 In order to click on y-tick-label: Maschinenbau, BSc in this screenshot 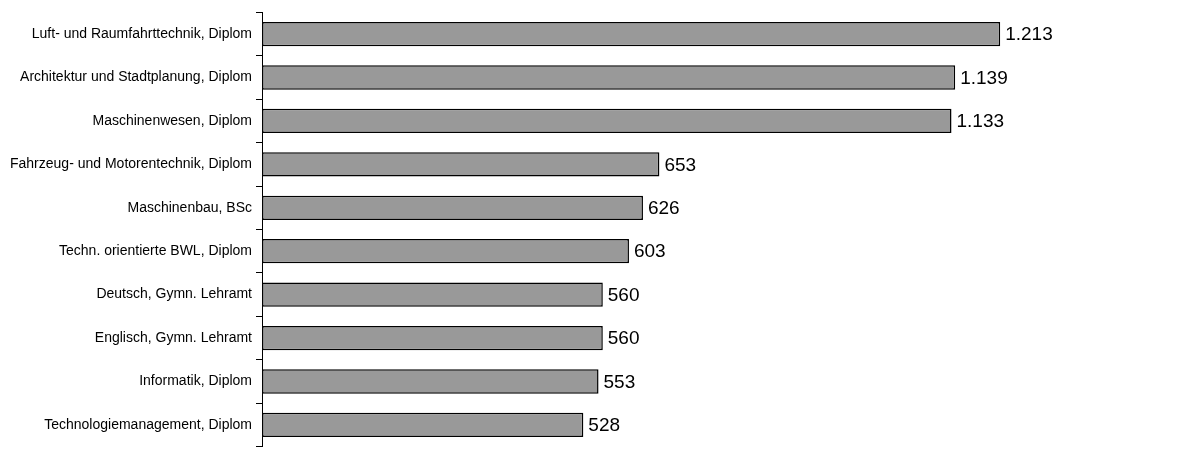, I will do `click(190, 206)`.